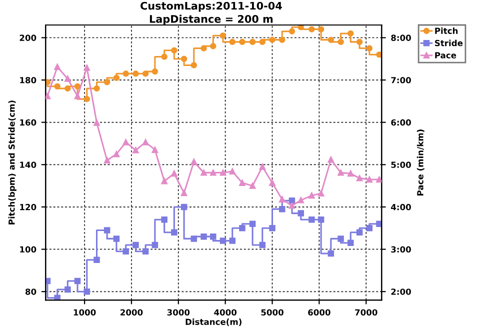  Describe the element at coordinates (28, 249) in the screenshot. I see `y-tick-label: 100` at that location.